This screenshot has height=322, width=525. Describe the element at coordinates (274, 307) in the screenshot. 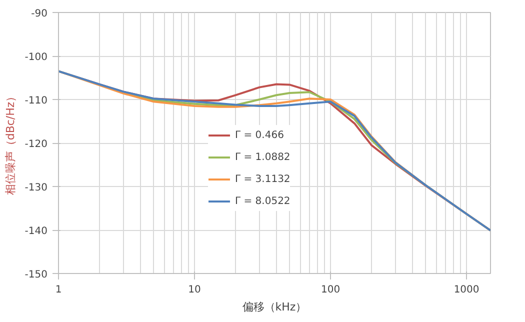

I see `x-axis-title: 偏移（kHz）` at that location.